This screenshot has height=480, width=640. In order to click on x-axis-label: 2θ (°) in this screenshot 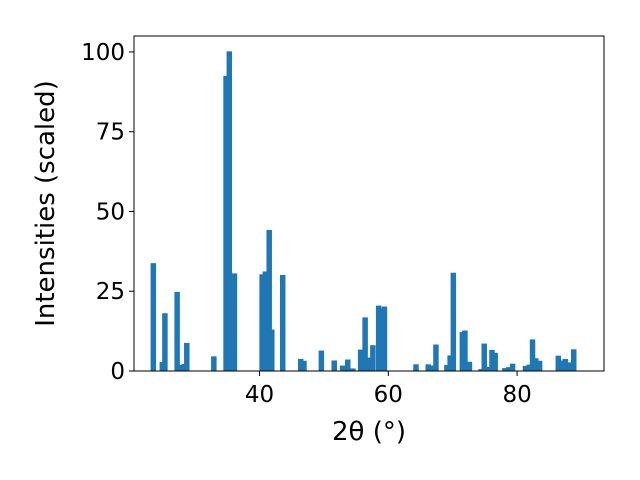, I will do `click(369, 432)`.